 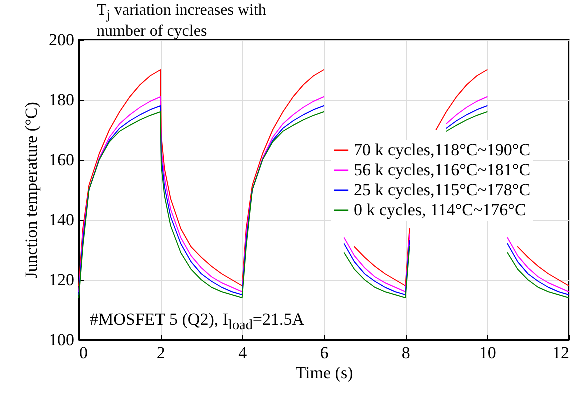 I want to click on y-tick-label: 120, so click(x=61, y=280).